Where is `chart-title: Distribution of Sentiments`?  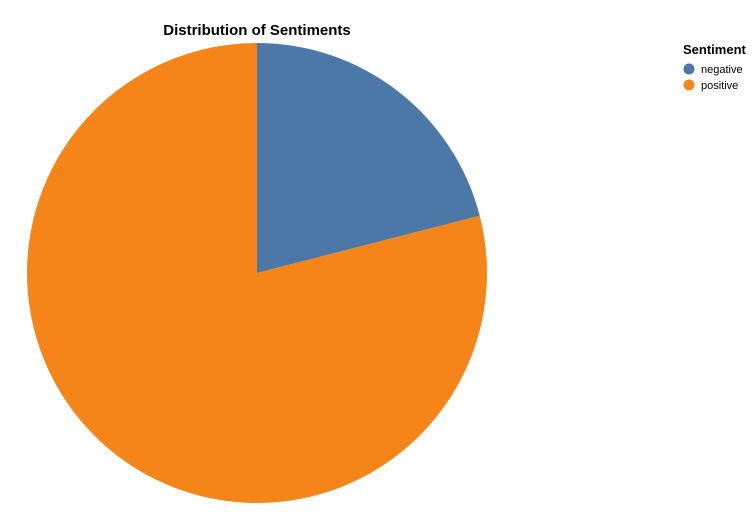 chart-title: Distribution of Sentiments is located at coordinates (257, 30).